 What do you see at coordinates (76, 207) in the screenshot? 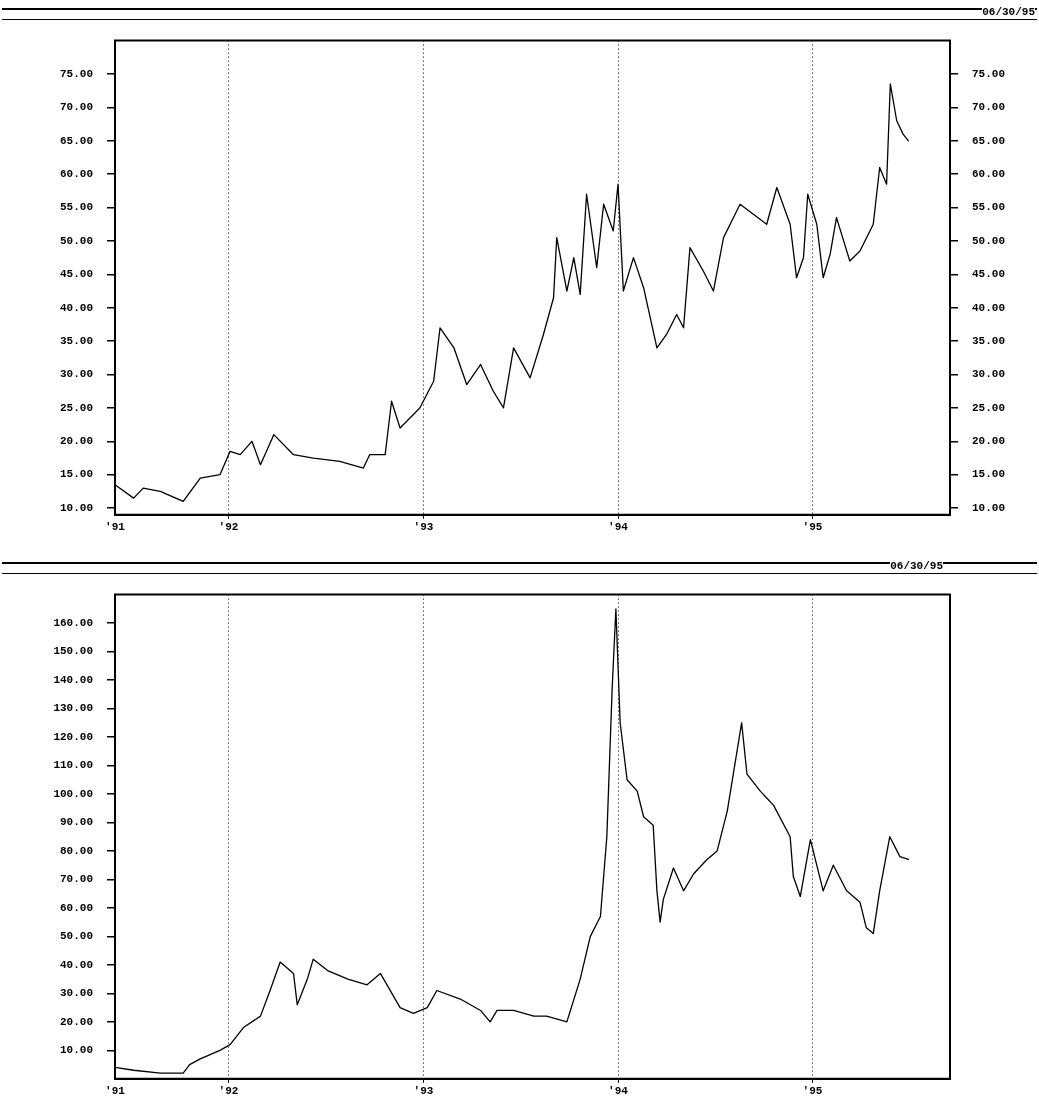
I see `y-tick-label: 55.00` at bounding box center [76, 207].